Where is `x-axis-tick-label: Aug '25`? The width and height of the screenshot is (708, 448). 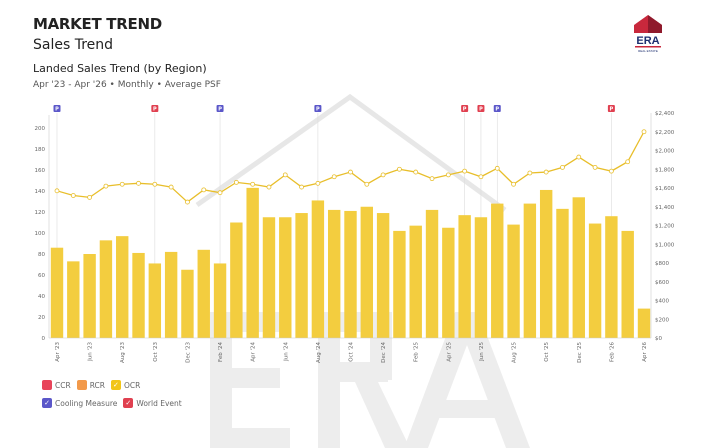
x-axis-tick-label: Aug '25 is located at coordinates (515, 352).